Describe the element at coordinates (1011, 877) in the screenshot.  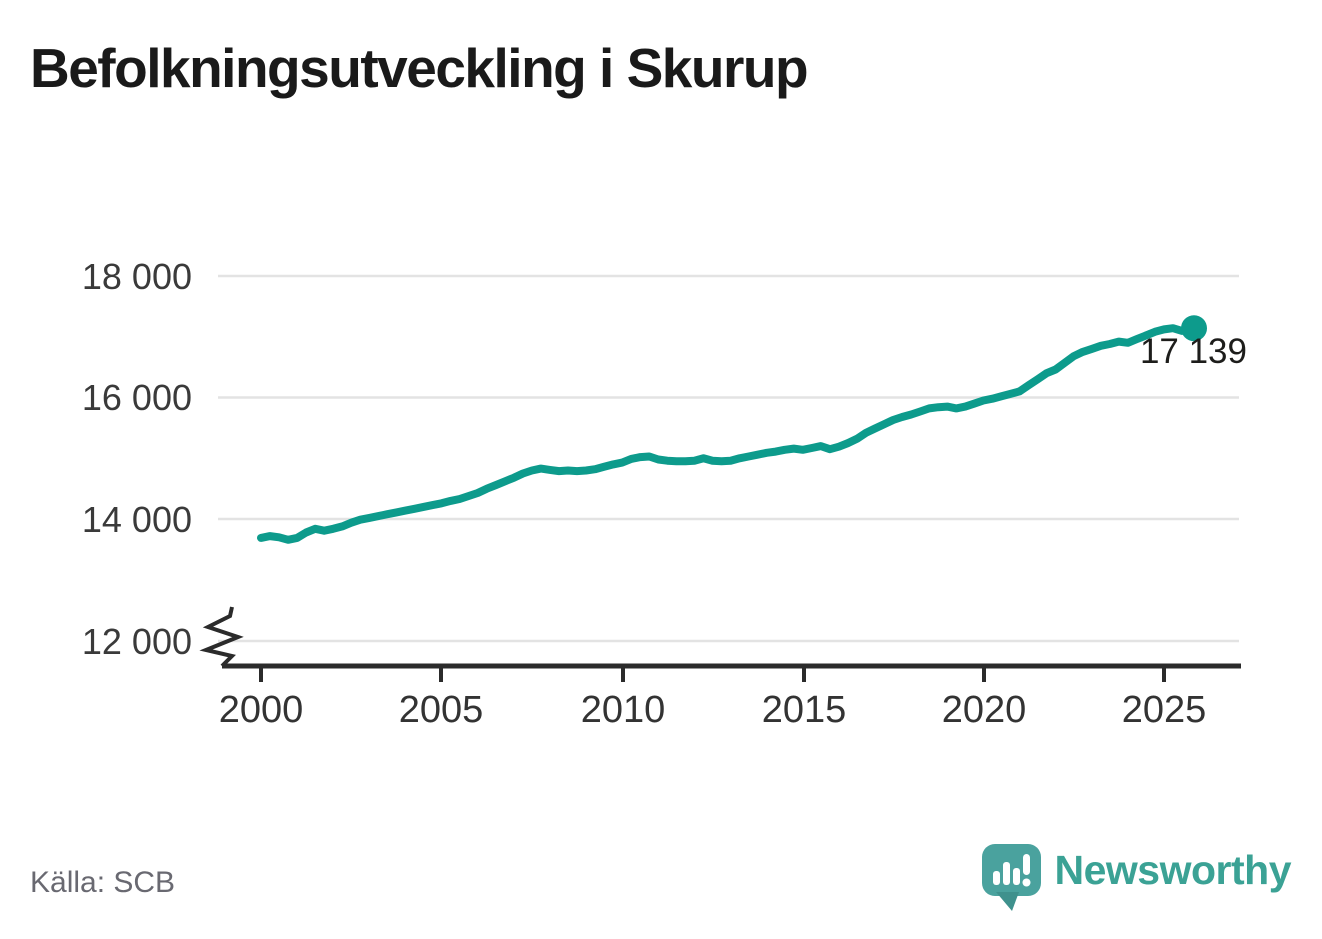
I see `newsworthy-logo-icon` at that location.